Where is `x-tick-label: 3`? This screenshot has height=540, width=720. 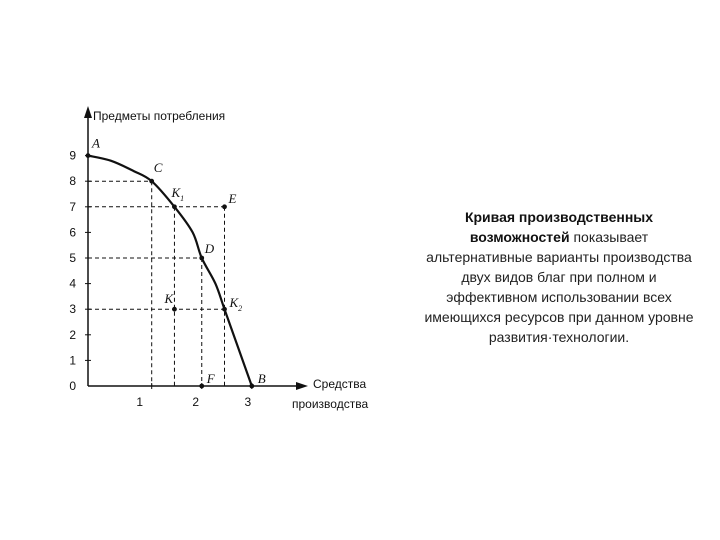 x-tick-label: 3 is located at coordinates (247, 402).